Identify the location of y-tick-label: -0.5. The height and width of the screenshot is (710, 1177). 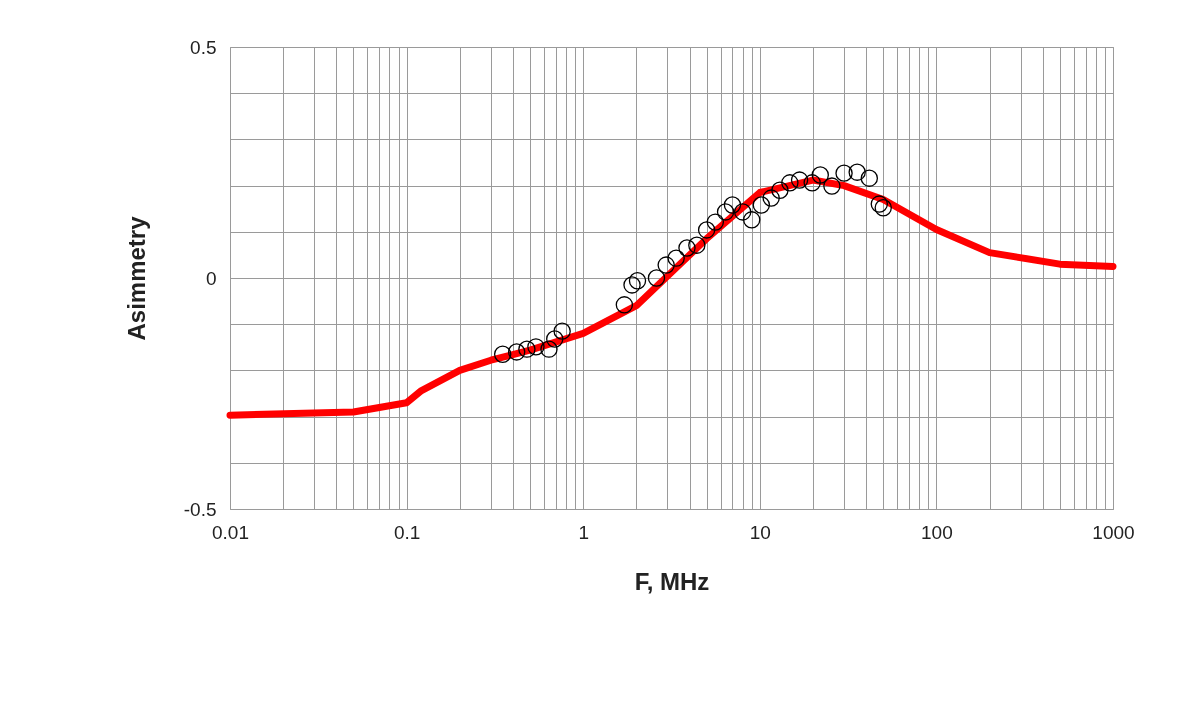
(200, 509).